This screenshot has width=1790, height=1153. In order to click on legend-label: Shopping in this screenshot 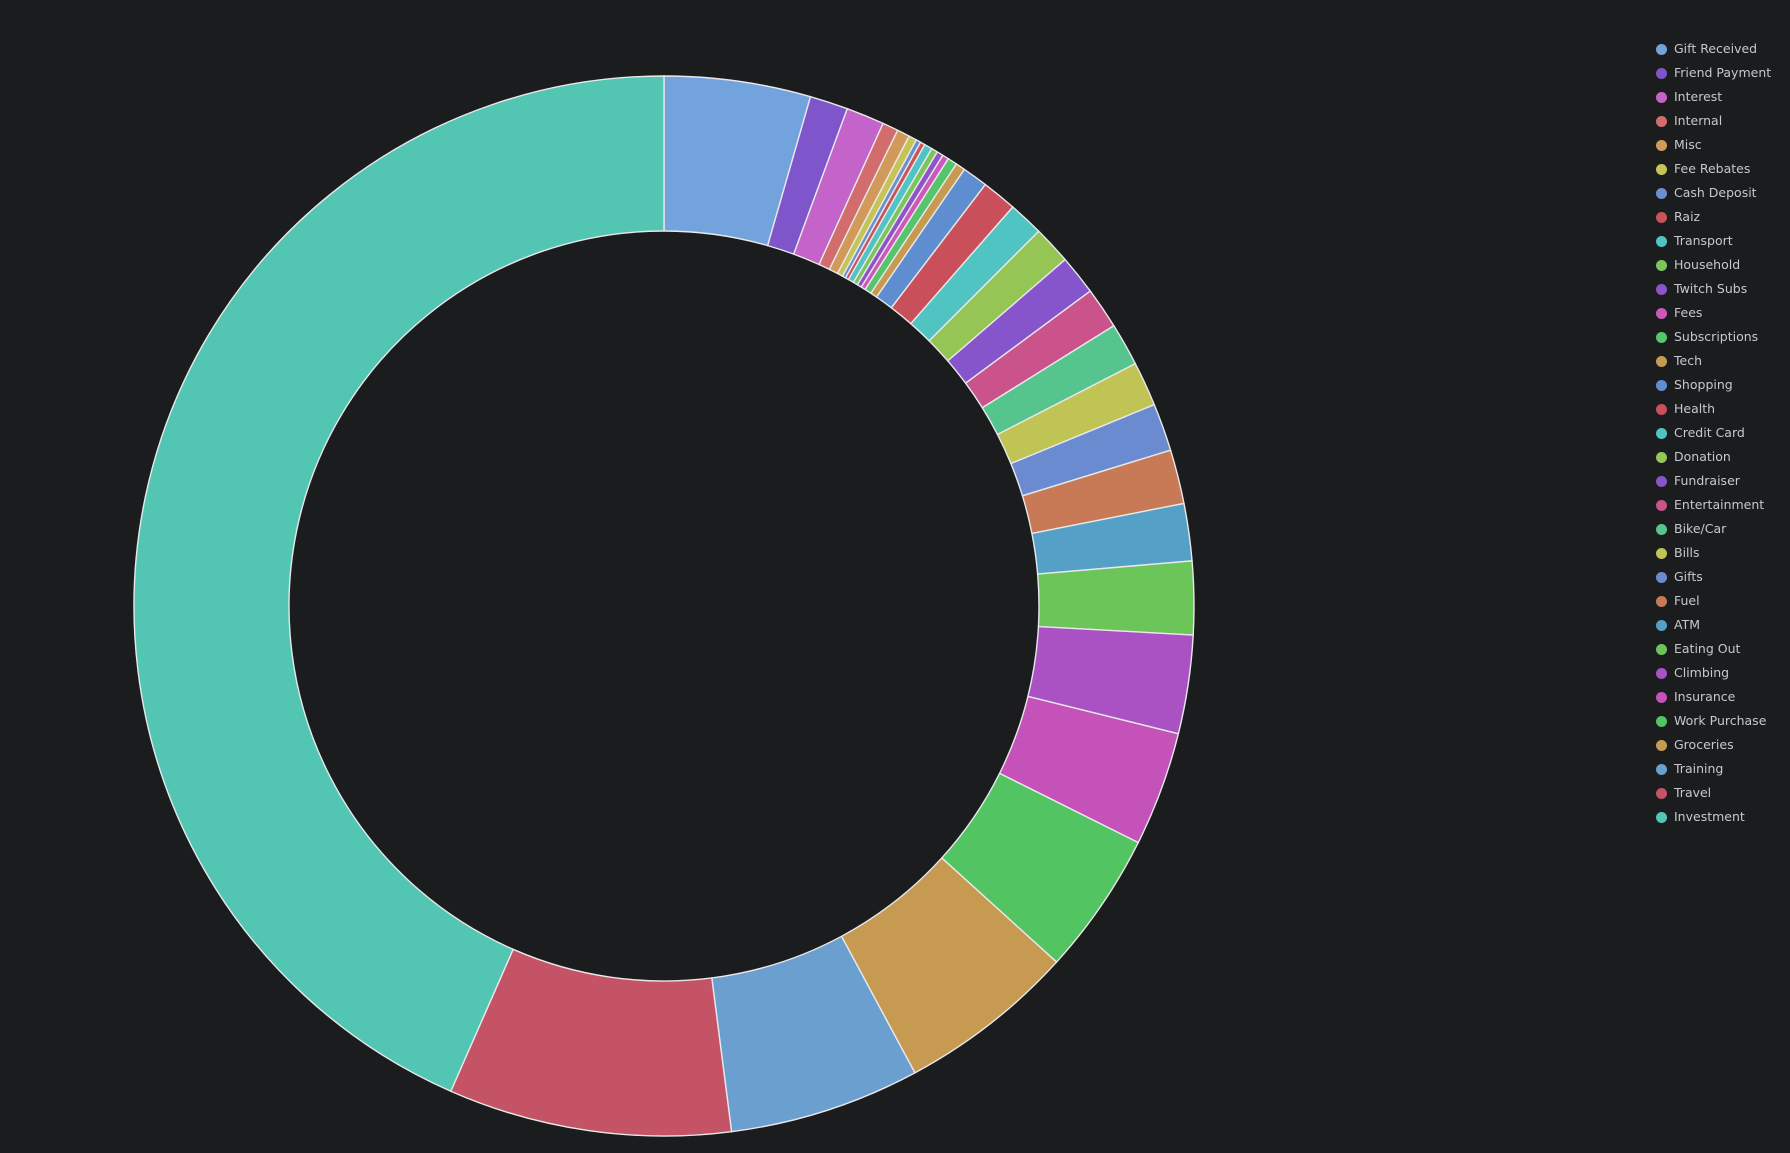, I will do `click(1703, 384)`.